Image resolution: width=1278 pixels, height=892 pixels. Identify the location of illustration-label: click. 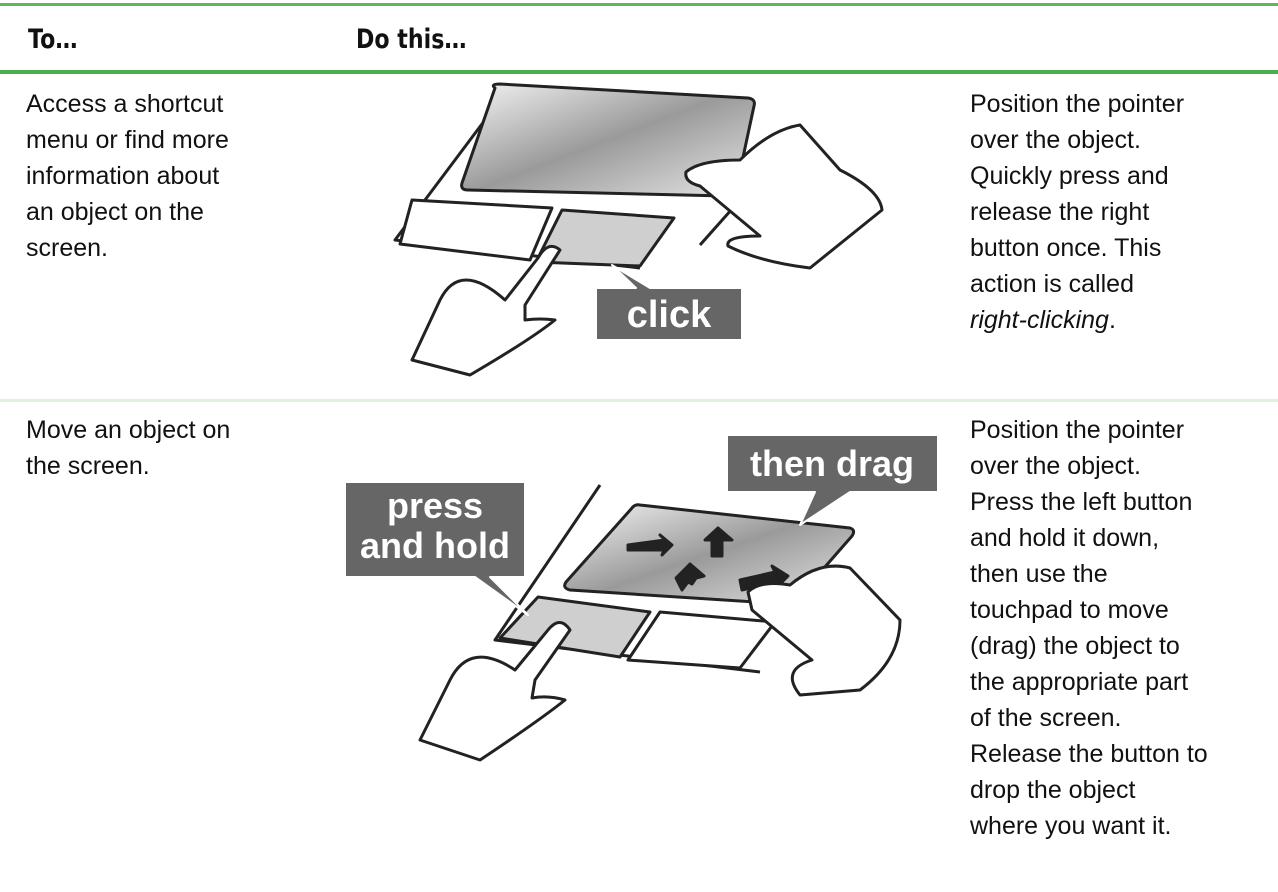
(669, 315).